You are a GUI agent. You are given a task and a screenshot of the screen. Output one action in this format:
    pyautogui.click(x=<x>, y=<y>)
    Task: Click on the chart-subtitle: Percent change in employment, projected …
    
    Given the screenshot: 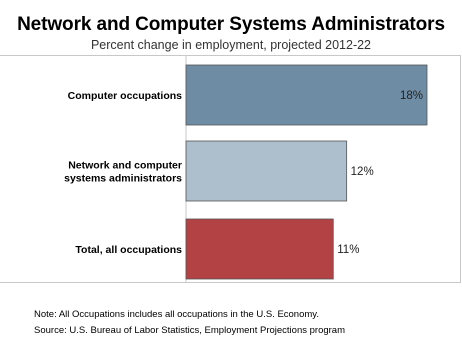 What is the action you would take?
    pyautogui.click(x=231, y=45)
    